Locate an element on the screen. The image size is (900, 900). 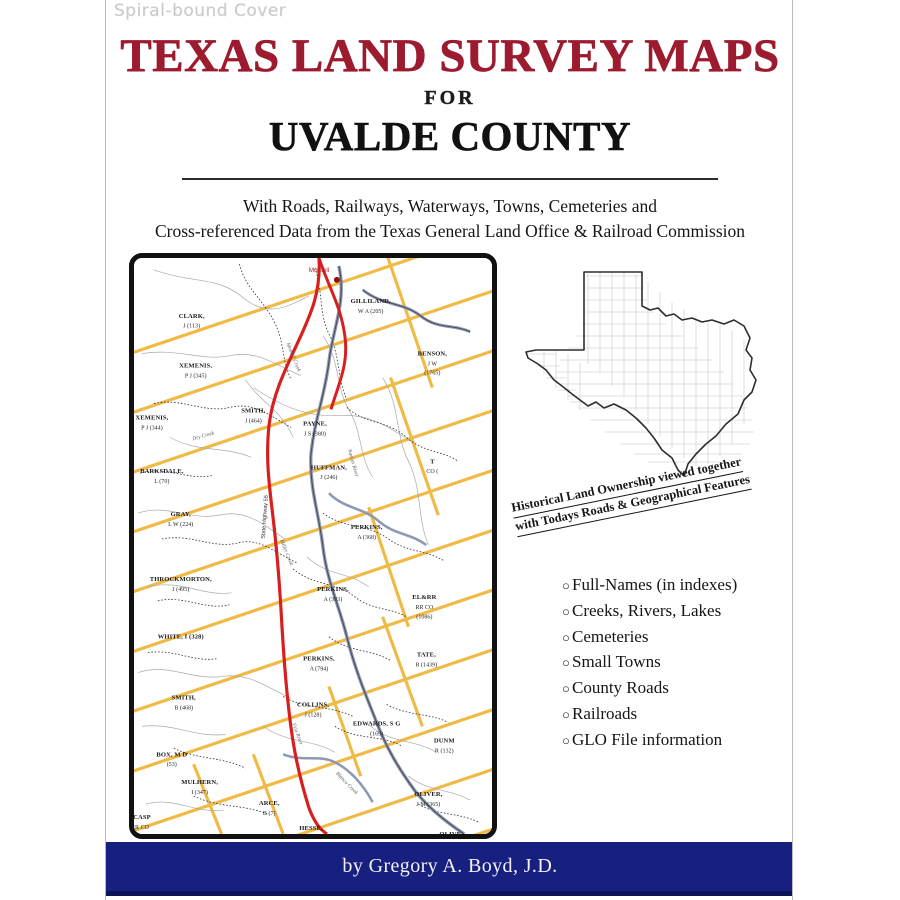
svg-text: ARCE, is located at coordinates (269, 803).